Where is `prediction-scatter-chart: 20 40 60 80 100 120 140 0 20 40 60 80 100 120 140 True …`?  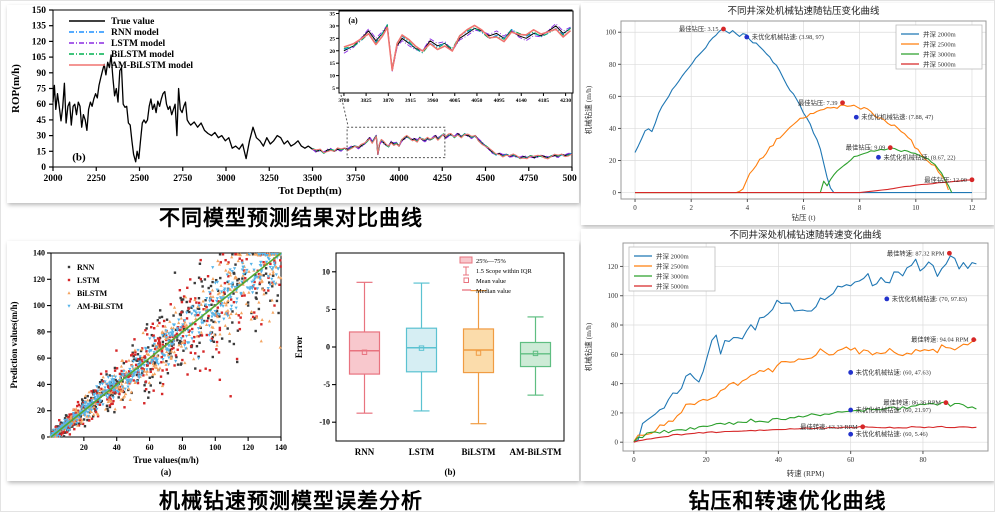
prediction-scatter-chart: 20 40 60 80 100 120 140 0 20 40 60 80 100 120 140 True … is located at coordinates (148, 363).